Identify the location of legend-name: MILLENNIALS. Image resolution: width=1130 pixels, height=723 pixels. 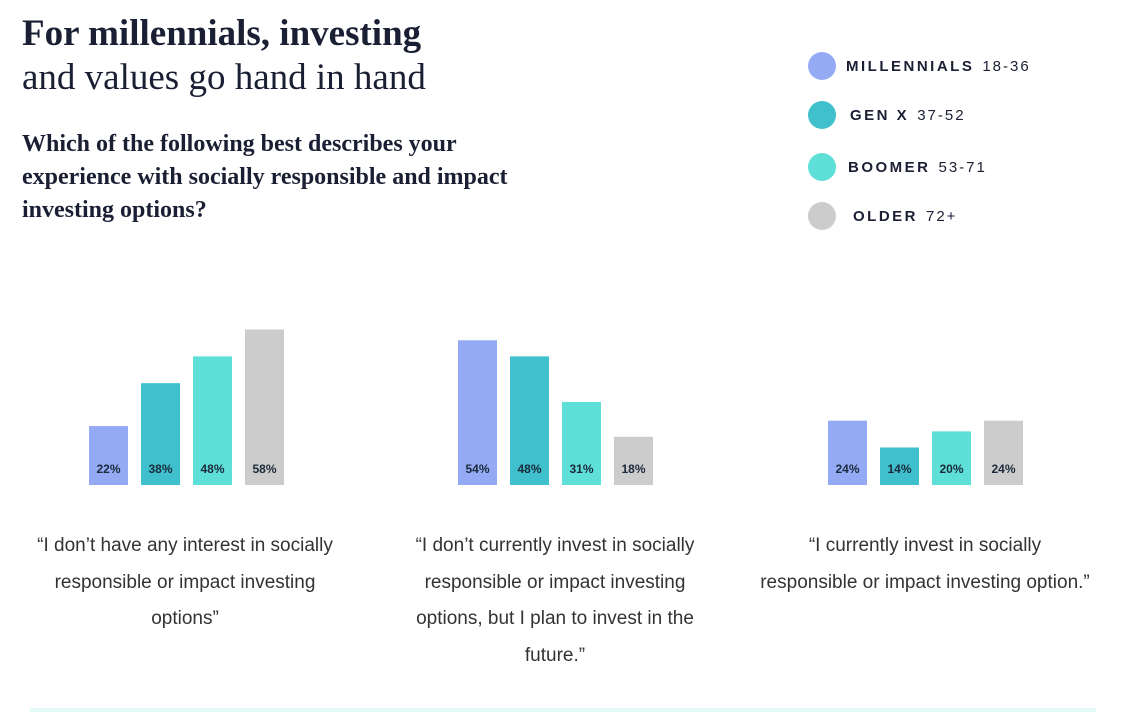
(910, 66).